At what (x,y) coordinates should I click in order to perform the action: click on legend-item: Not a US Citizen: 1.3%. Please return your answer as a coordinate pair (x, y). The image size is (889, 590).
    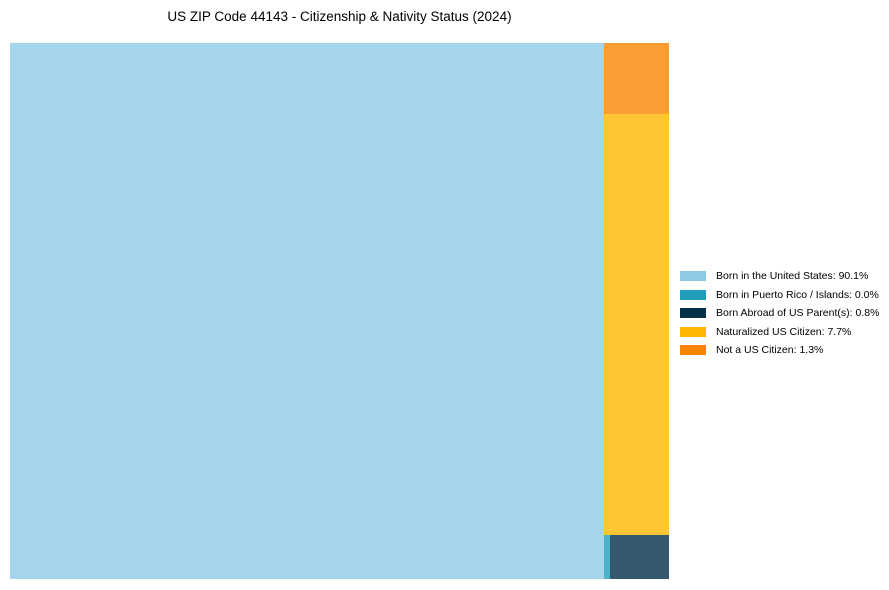
    Looking at the image, I should click on (779, 350).